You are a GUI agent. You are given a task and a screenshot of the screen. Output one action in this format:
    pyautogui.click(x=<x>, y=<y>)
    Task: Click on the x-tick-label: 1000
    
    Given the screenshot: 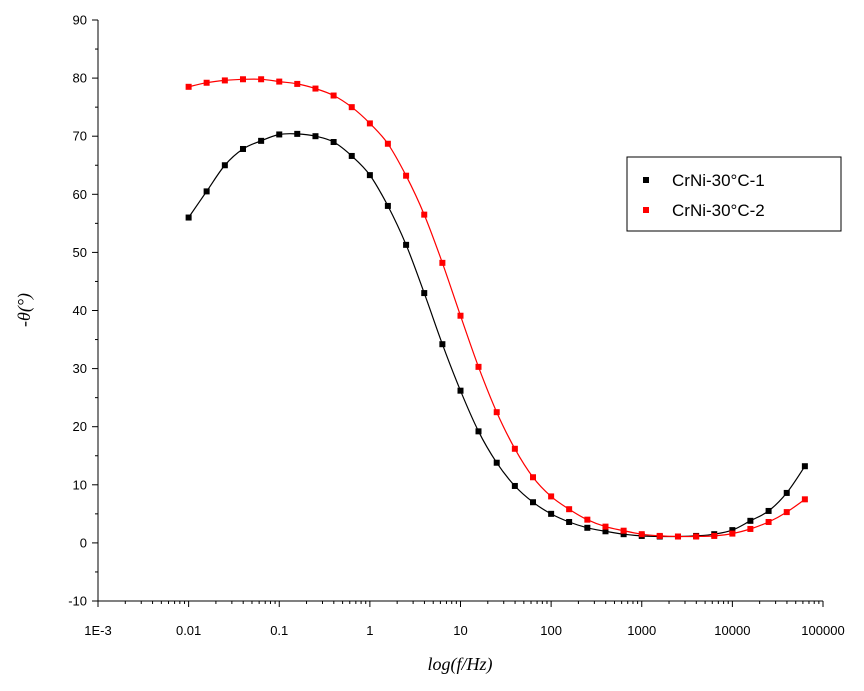 What is the action you would take?
    pyautogui.click(x=641, y=630)
    